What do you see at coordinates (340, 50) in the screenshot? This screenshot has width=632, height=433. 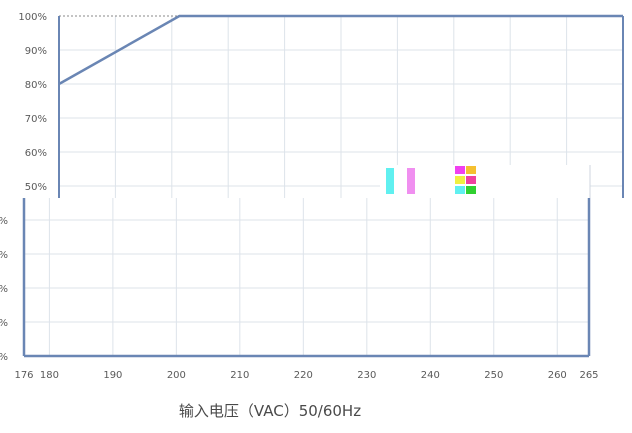 I see `series-line` at bounding box center [340, 50].